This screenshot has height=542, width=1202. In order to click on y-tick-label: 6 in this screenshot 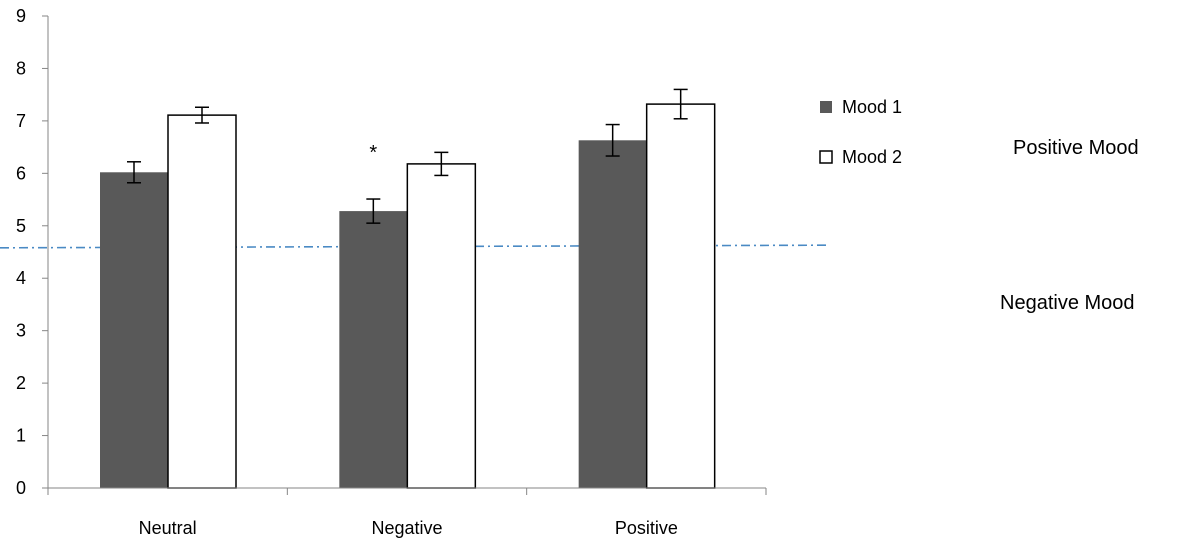, I will do `click(21, 173)`.